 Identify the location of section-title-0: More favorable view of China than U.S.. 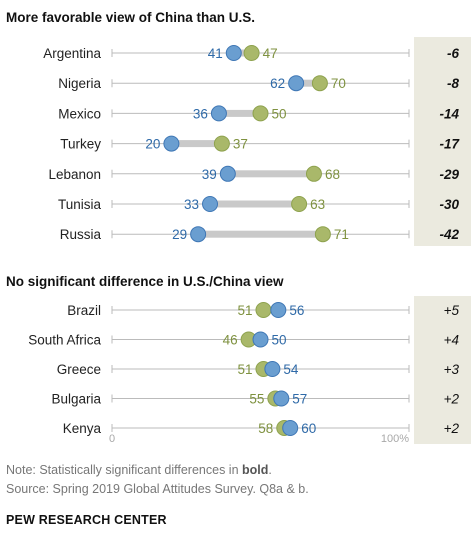
(130, 17).